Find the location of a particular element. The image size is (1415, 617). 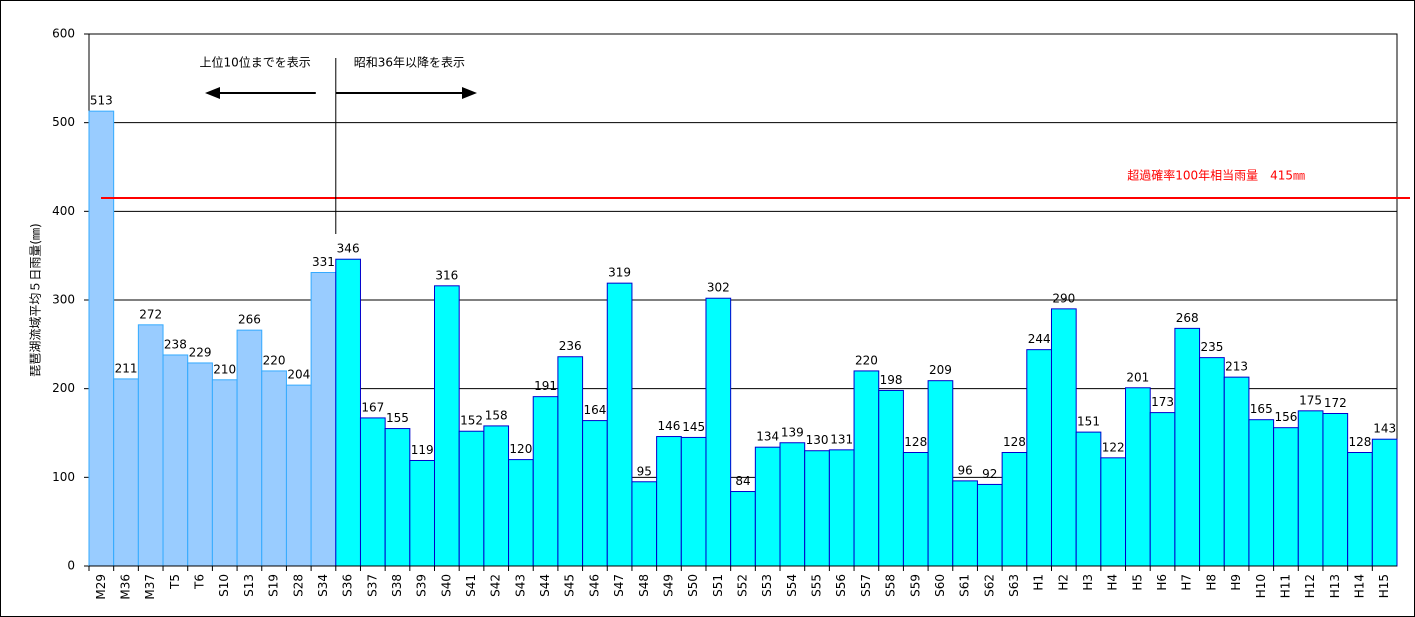

x-tick-label: S50 is located at coordinates (693, 585).